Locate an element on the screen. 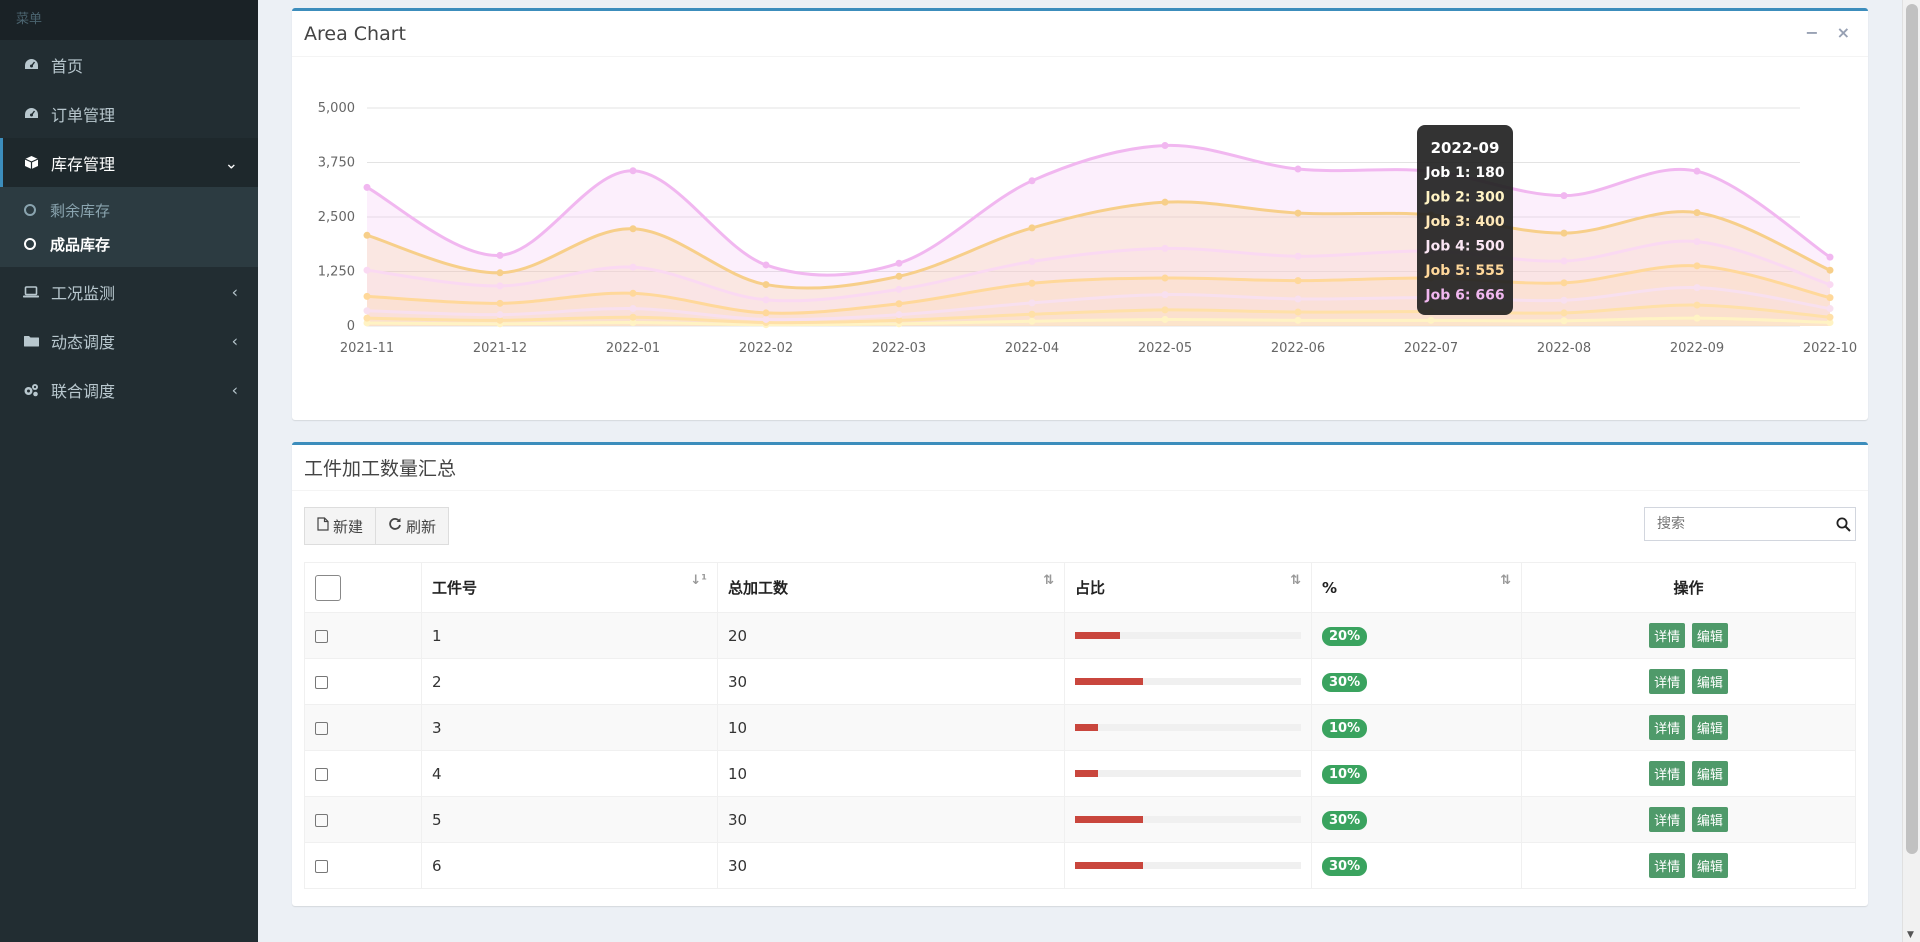 This screenshot has height=942, width=1920. refresh-button: 刷新 is located at coordinates (413, 526).